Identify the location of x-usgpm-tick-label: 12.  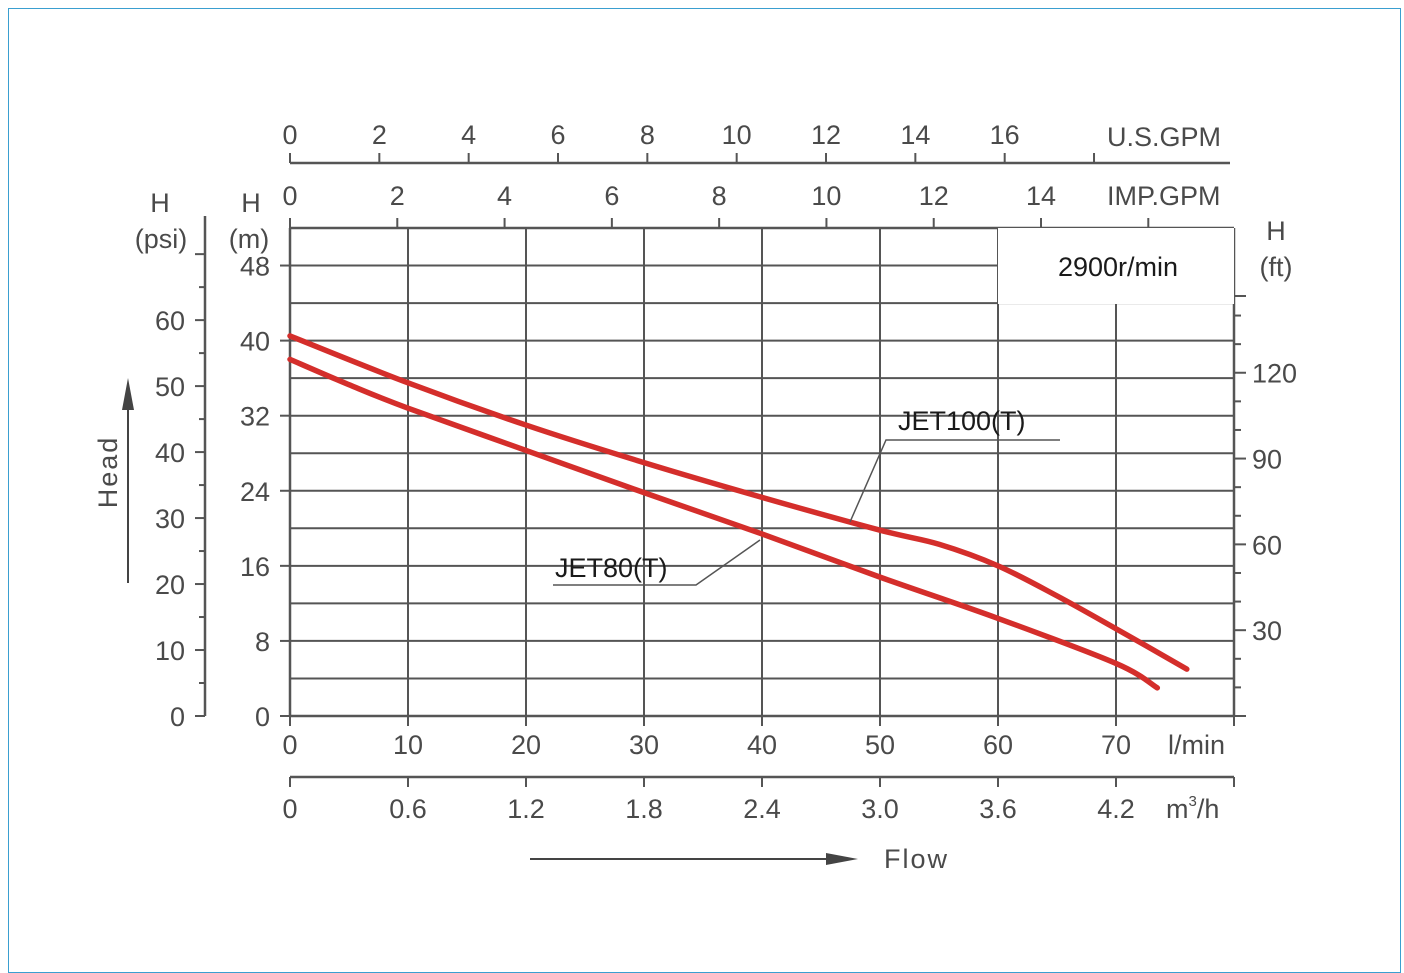
(826, 135).